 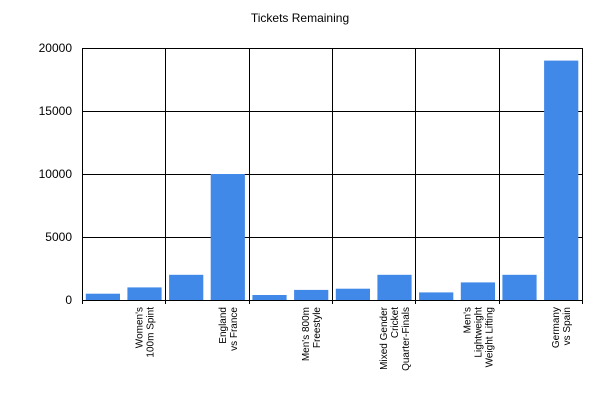 I want to click on y-tick-label-0: 0, so click(x=68, y=300).